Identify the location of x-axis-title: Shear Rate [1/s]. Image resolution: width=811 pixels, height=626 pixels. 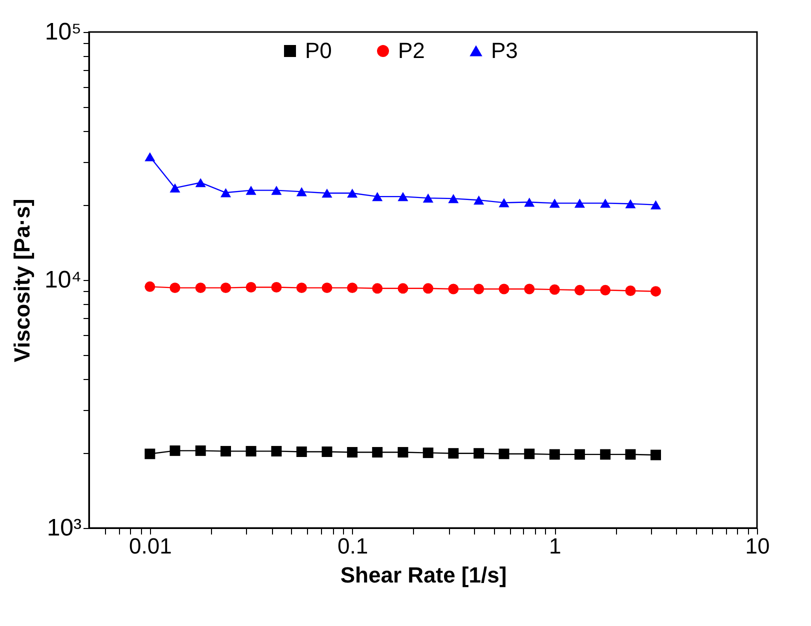
(423, 575).